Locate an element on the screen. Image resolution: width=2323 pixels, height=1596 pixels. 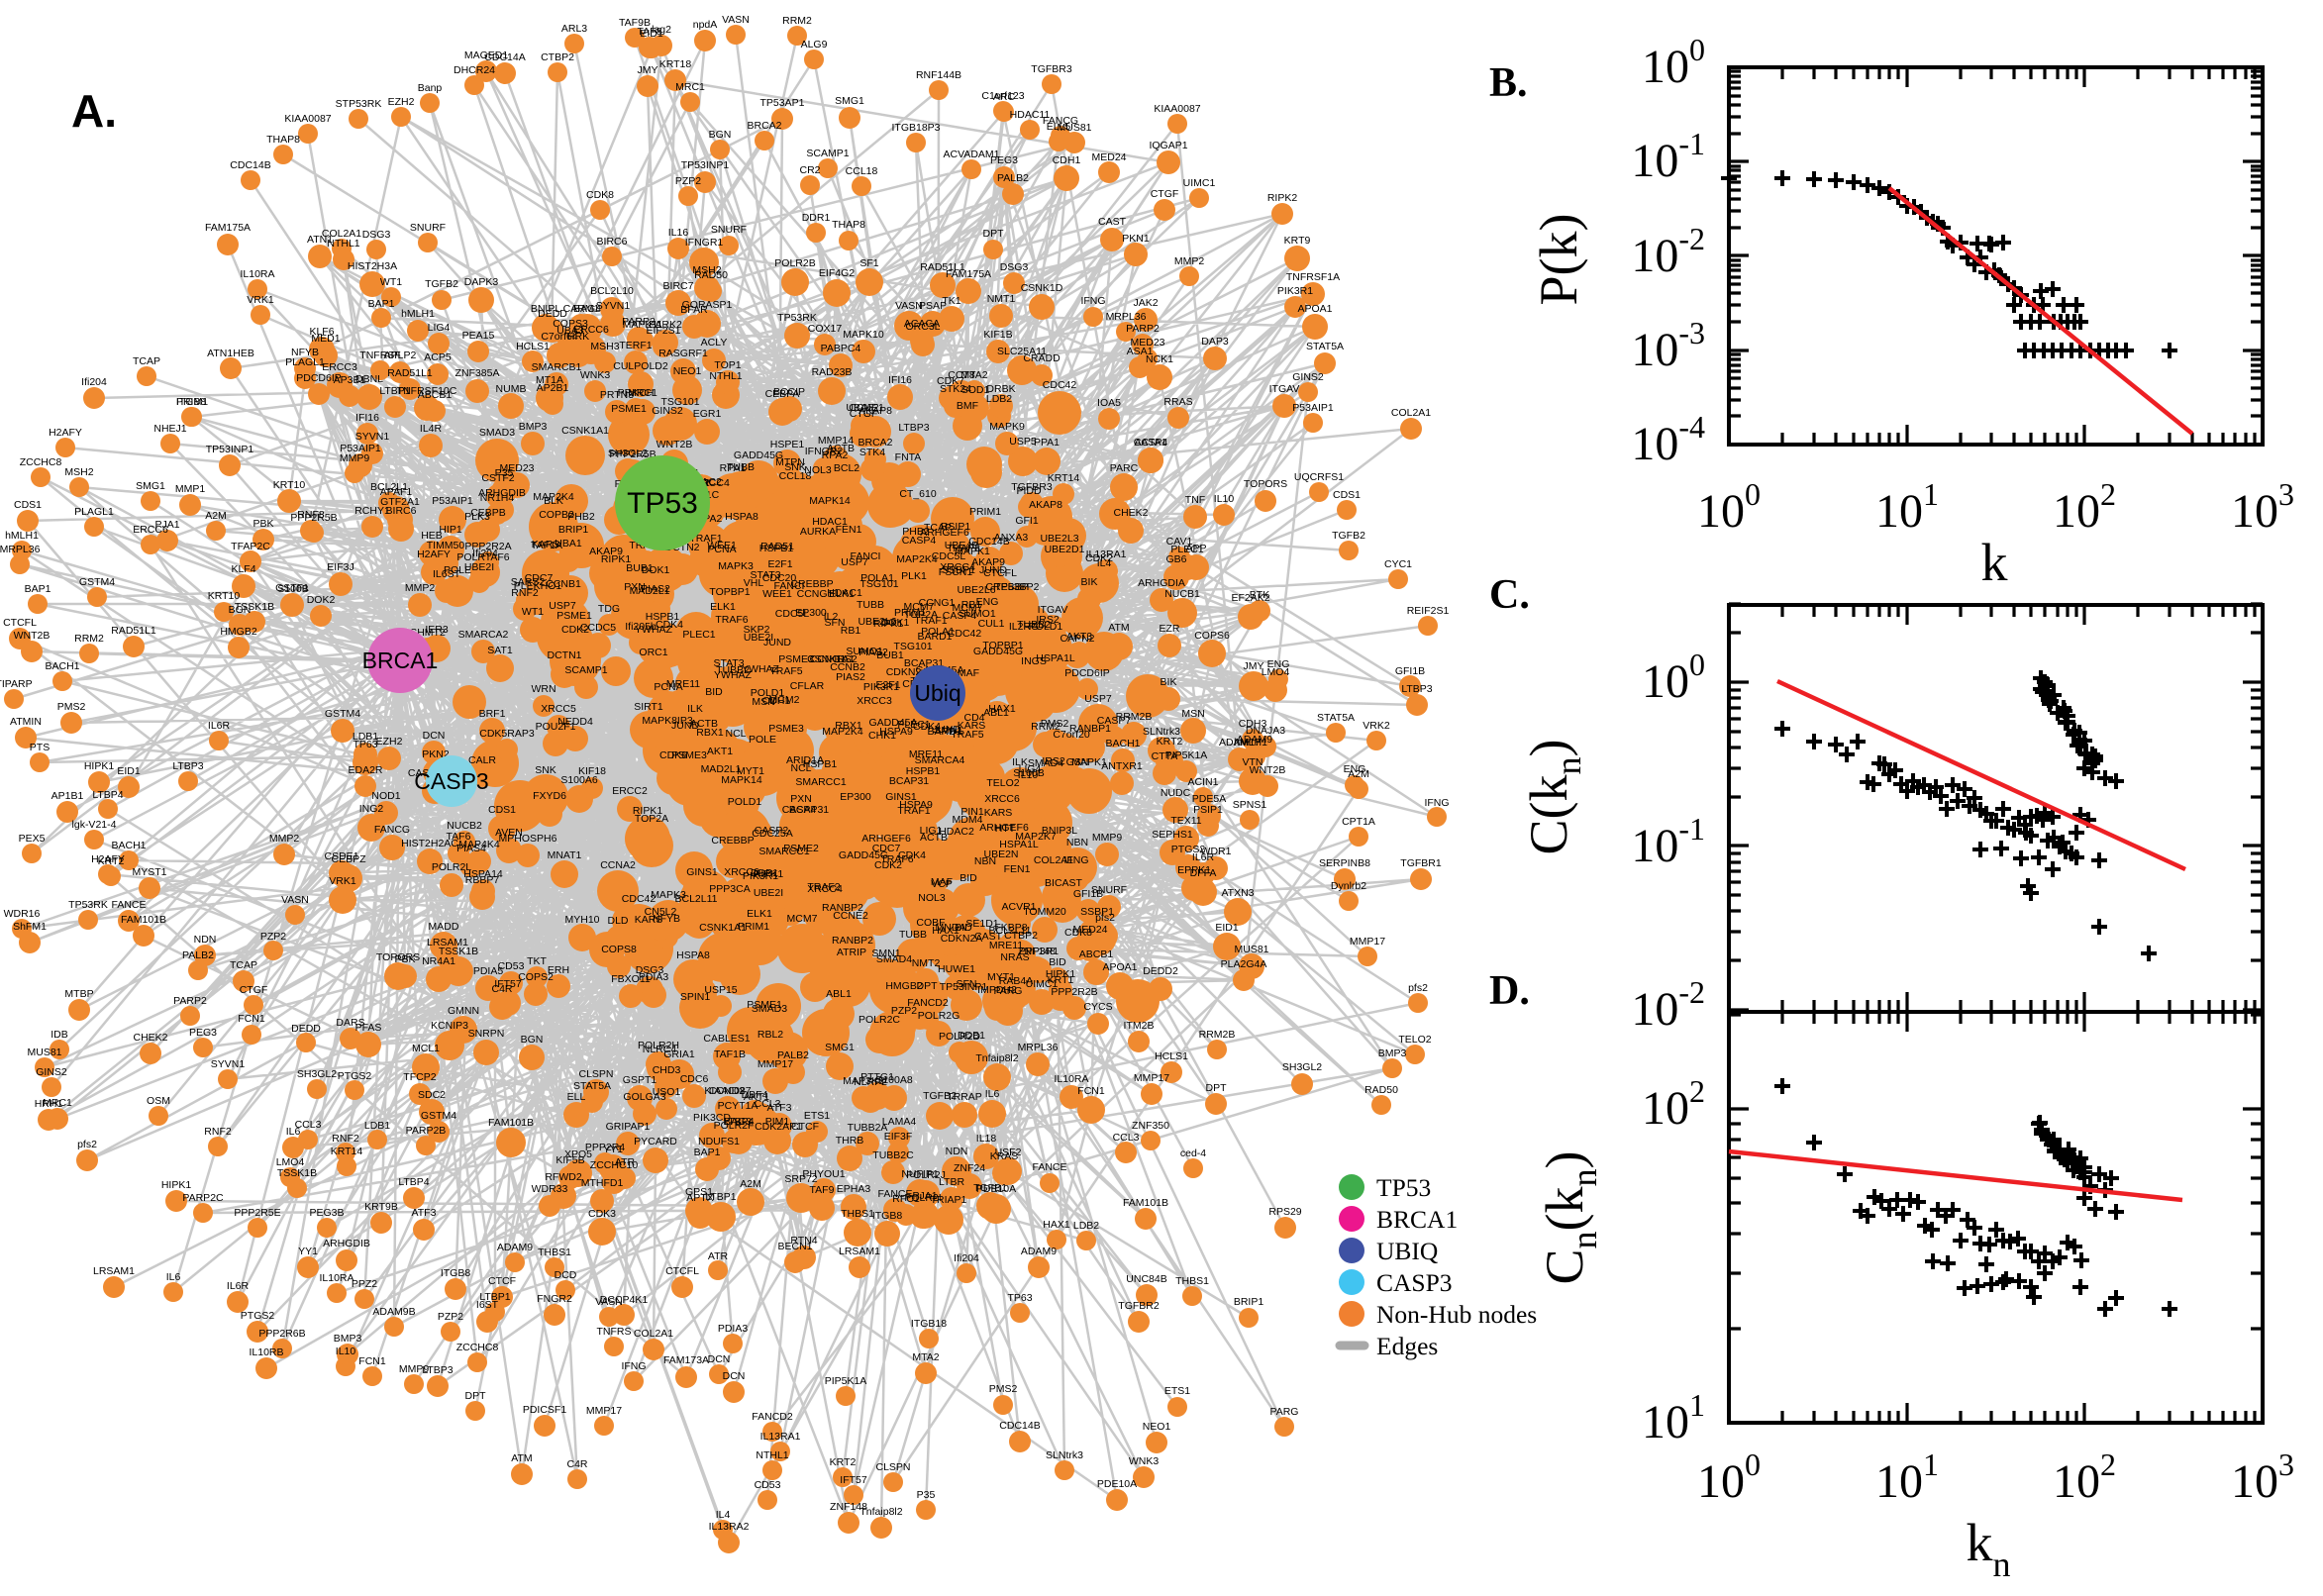
svg-text: CCNE2 is located at coordinates (850, 916).